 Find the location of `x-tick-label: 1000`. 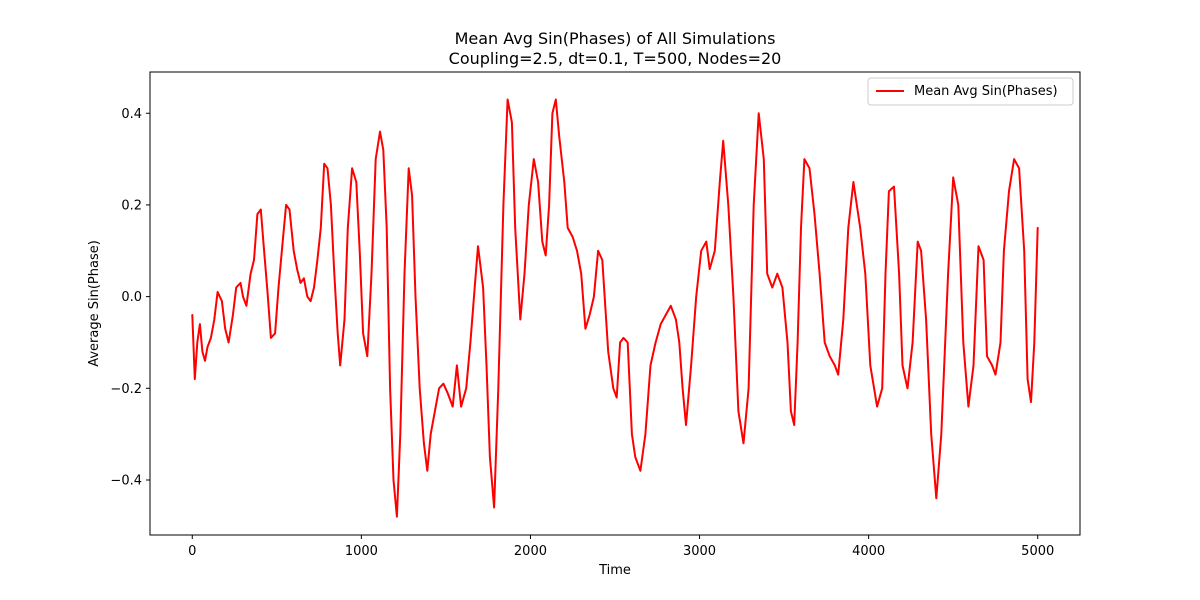

x-tick-label: 1000 is located at coordinates (361, 551).